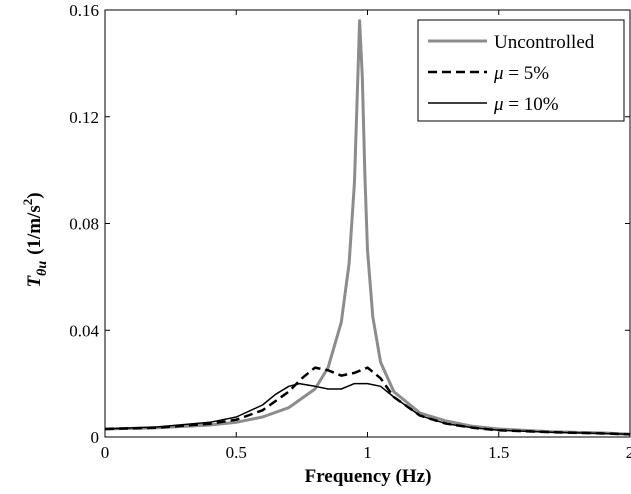  I want to click on y-axis-title-units-close: ), so click(34, 195).